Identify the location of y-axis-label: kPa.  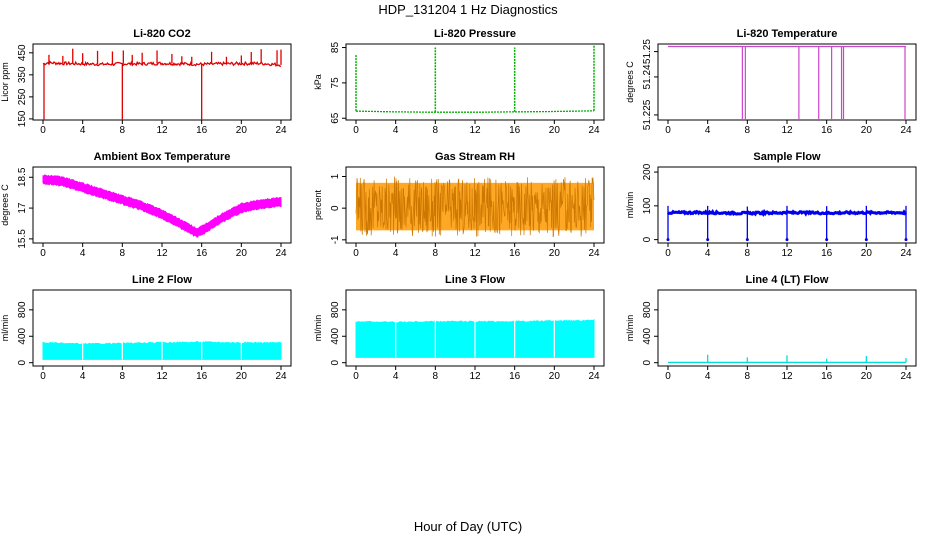
(318, 82).